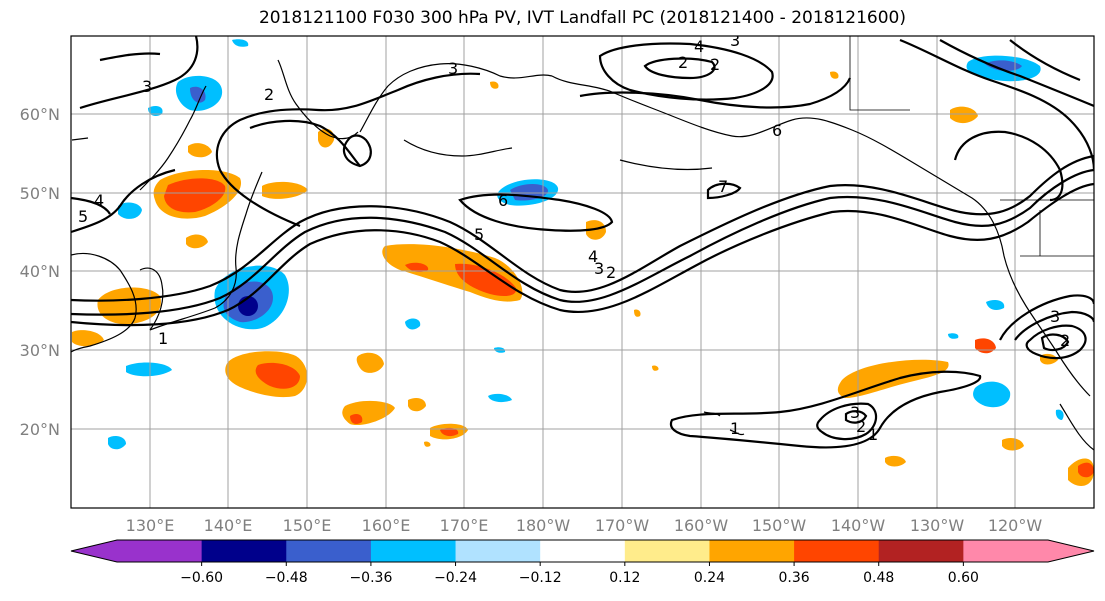 This screenshot has height=601, width=1105. What do you see at coordinates (709, 578) in the screenshot?
I see `colorbar-tick-label: 0.24` at bounding box center [709, 578].